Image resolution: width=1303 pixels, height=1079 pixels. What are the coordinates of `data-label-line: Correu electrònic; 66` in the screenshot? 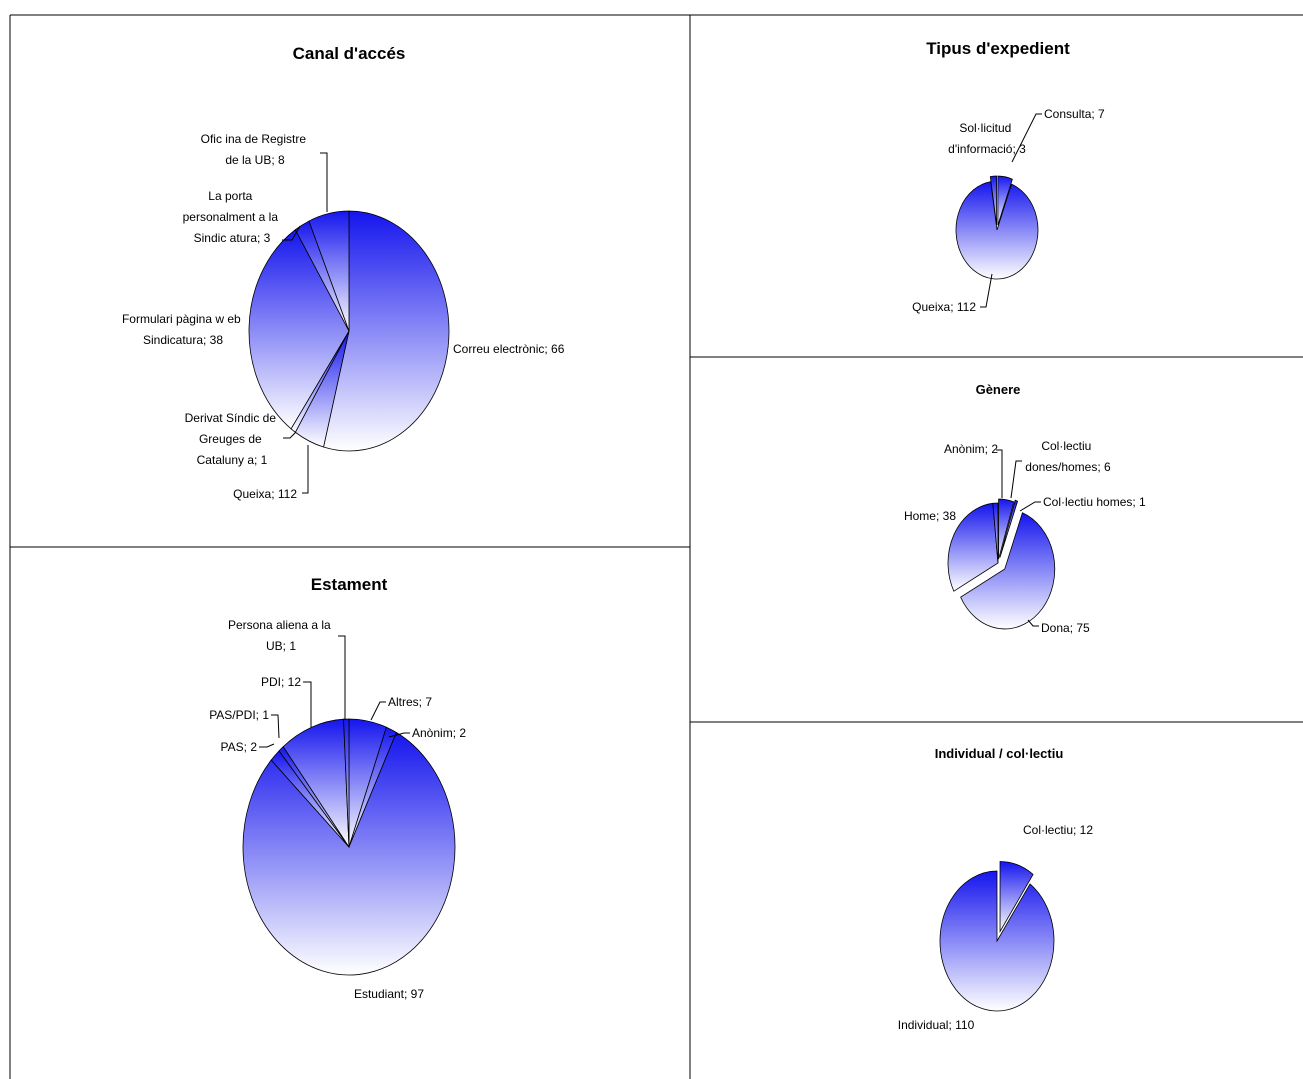 It's located at (509, 349).